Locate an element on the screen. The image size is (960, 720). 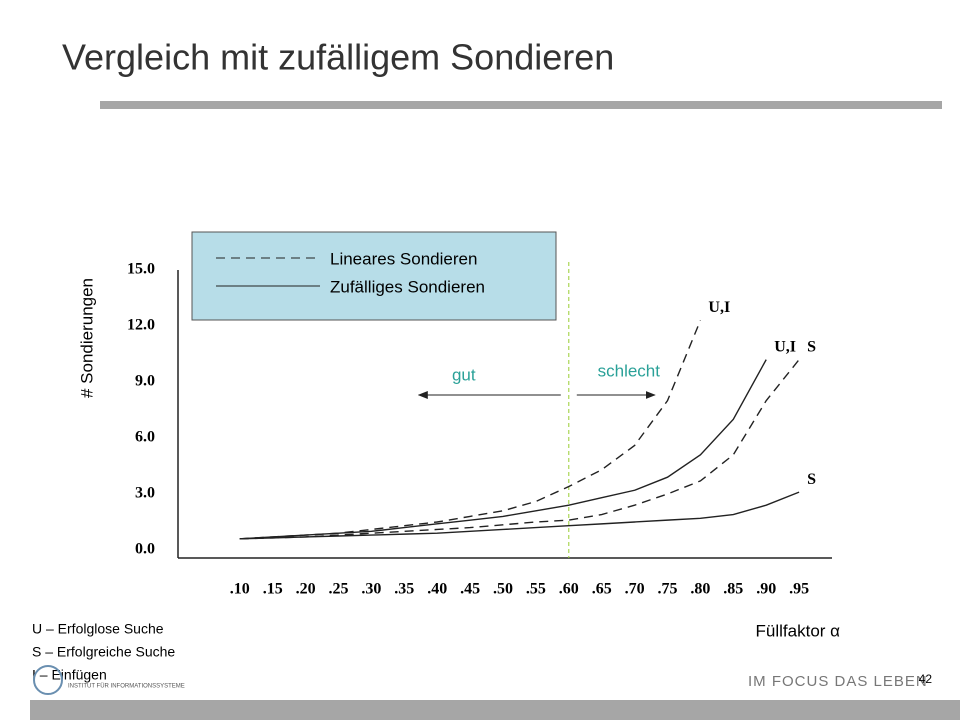
legend-box is located at coordinates (374, 276).